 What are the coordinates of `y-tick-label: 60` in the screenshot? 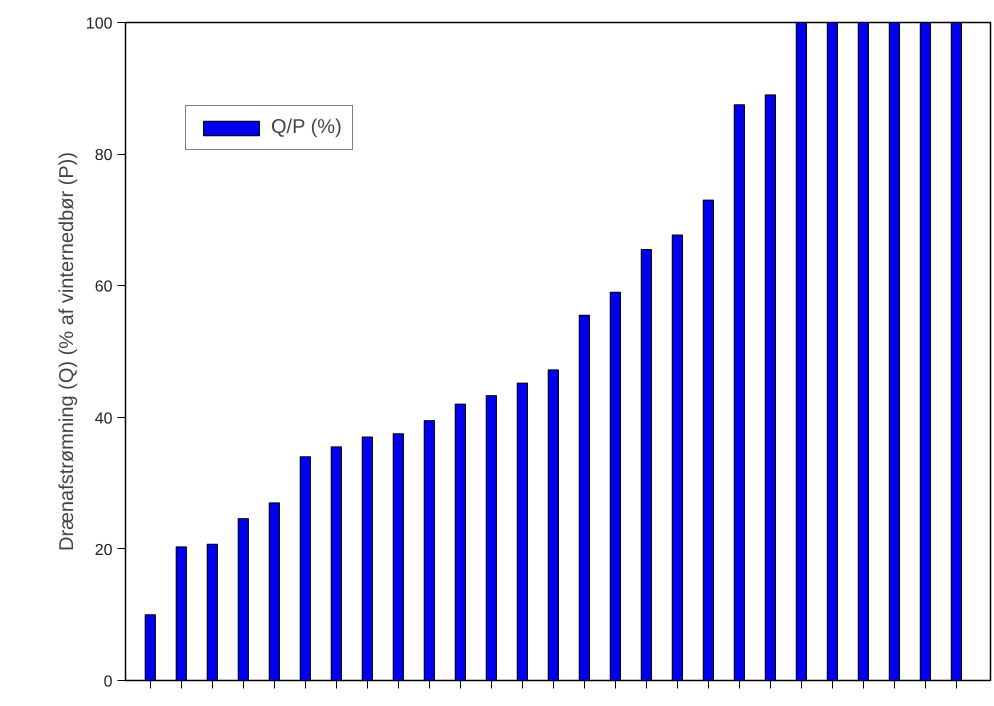 It's located at (103, 287).